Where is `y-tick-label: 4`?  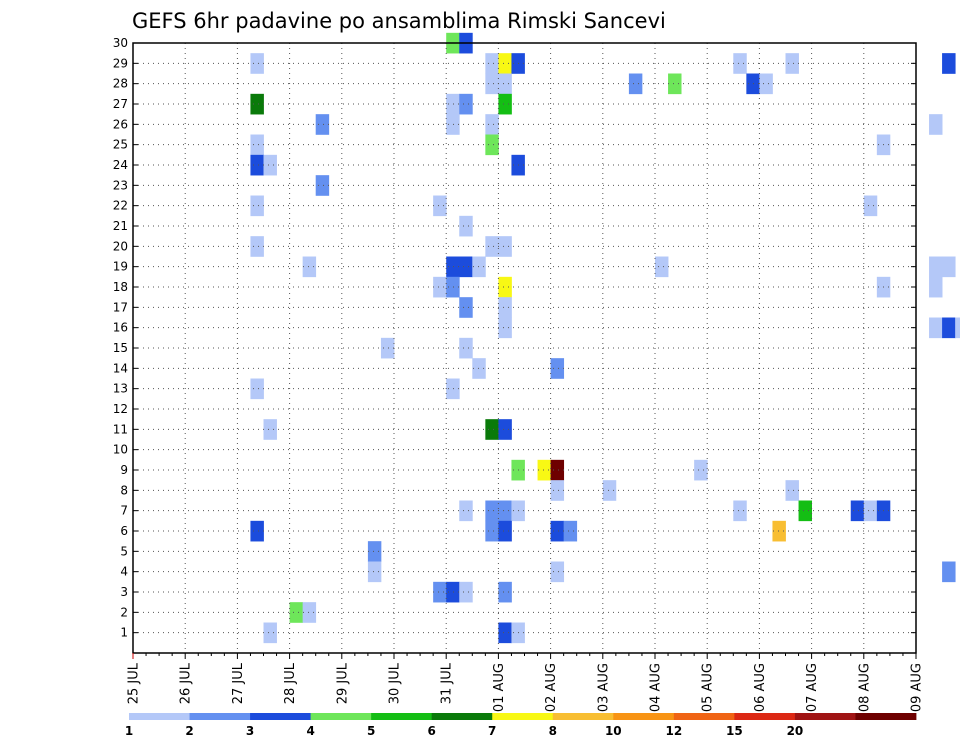 y-tick-label: 4 is located at coordinates (124, 572).